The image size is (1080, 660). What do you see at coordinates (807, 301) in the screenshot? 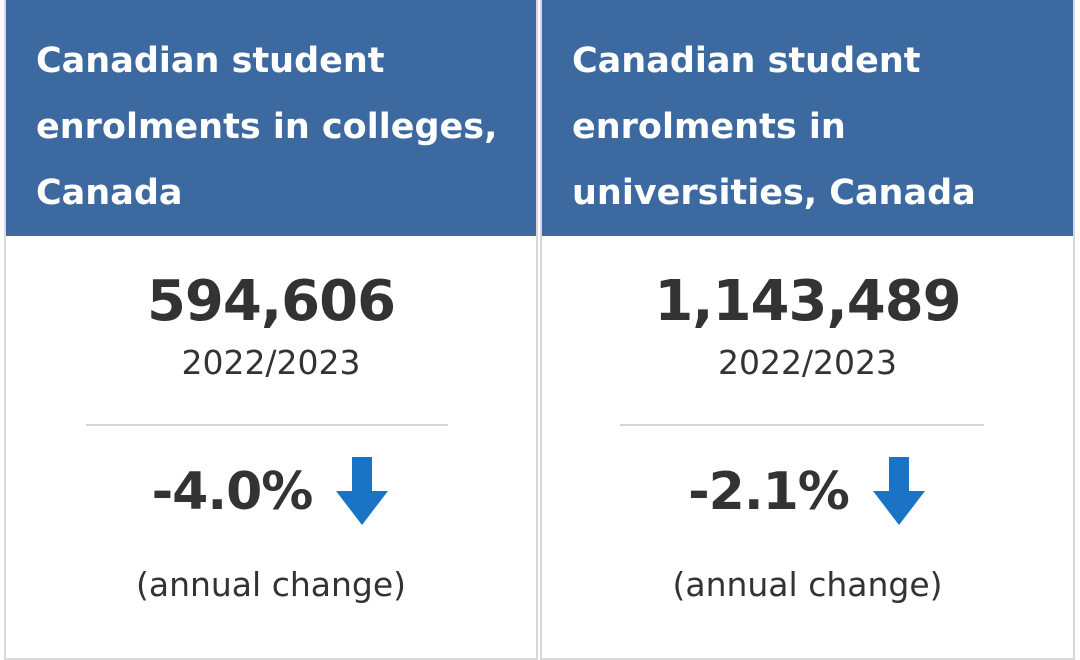
I see `enrolment-value: 1,143,489` at bounding box center [807, 301].